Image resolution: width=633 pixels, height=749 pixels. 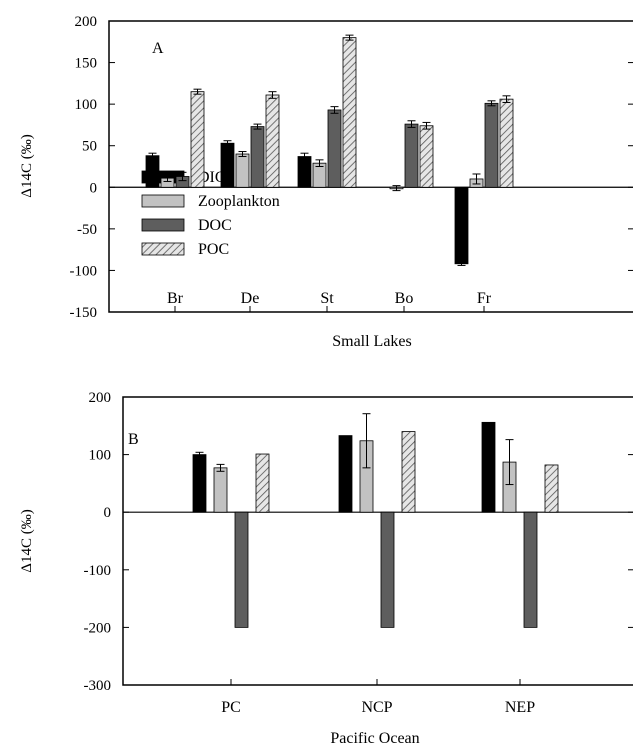 I want to click on panel-b-bar-poc-pc, so click(x=262, y=483).